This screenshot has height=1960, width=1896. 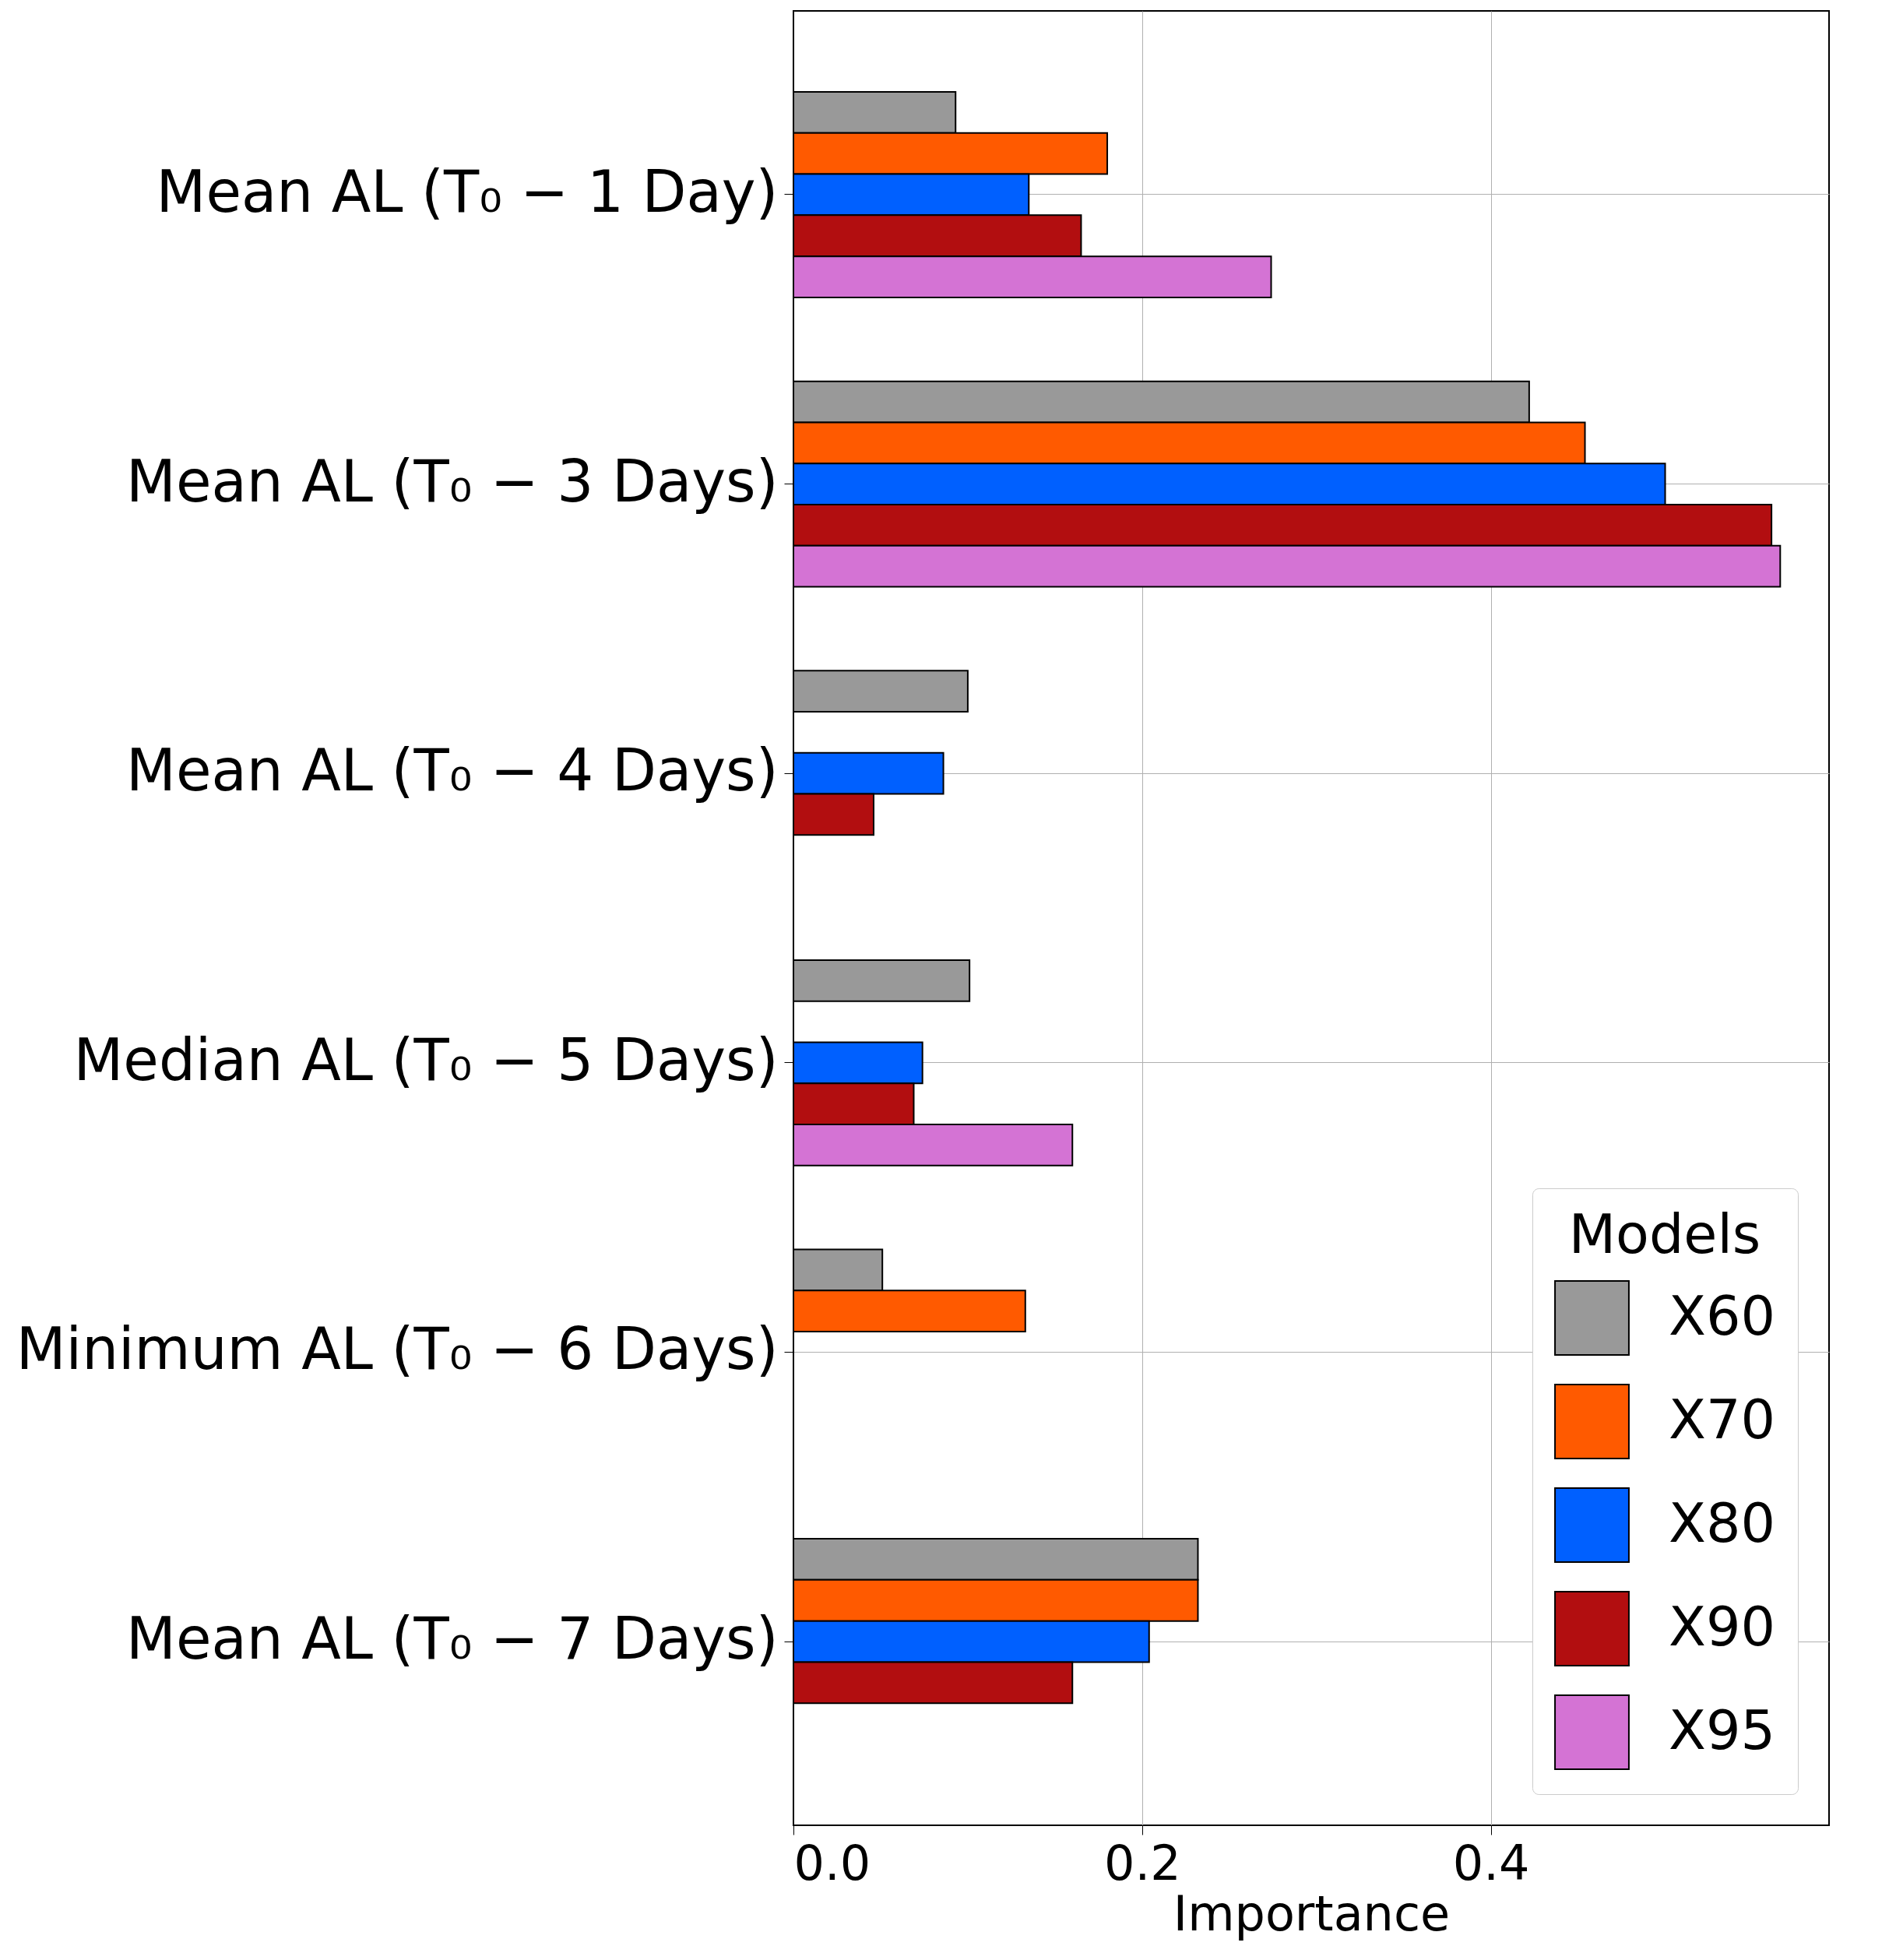 What do you see at coordinates (1491, 1862) in the screenshot?
I see `x-tick-label: 0.4` at bounding box center [1491, 1862].